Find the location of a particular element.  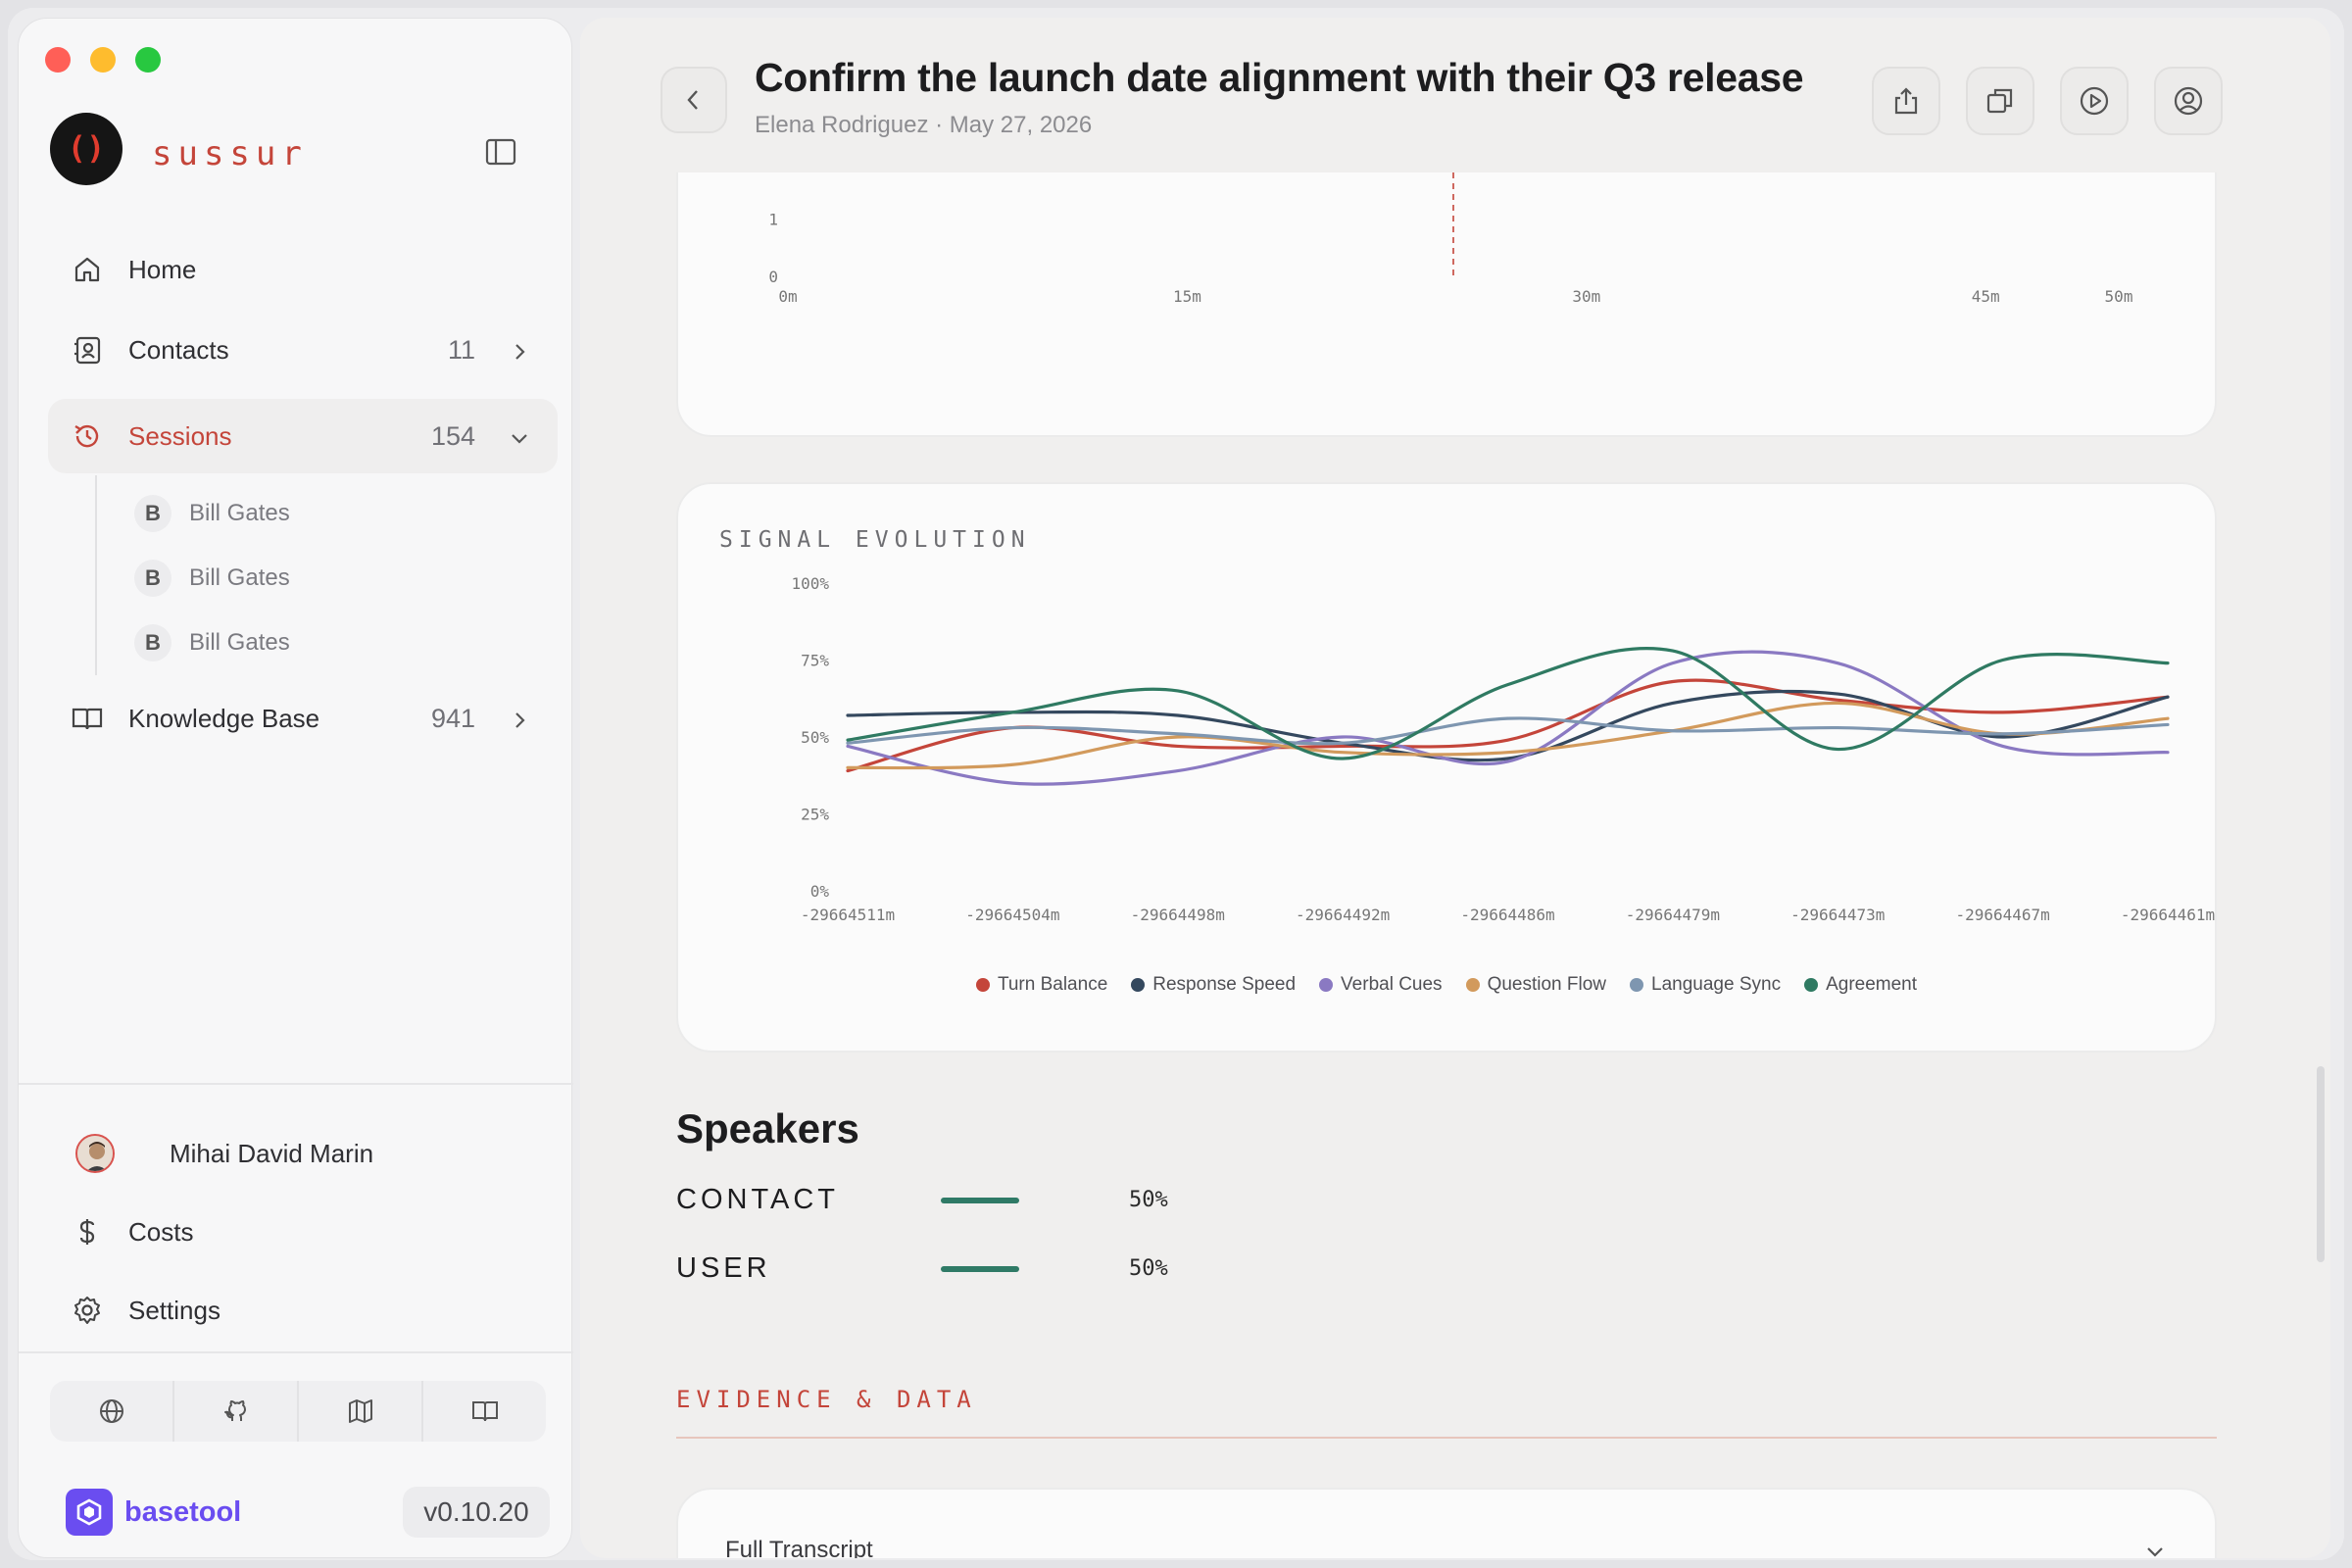

legend-label: Turn Balance is located at coordinates (1052, 984).